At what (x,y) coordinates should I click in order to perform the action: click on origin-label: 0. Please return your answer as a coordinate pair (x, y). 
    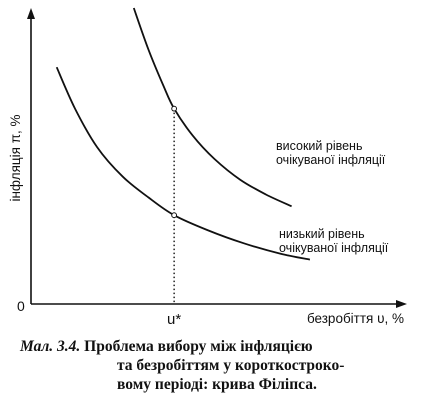
    Looking at the image, I should click on (21, 306).